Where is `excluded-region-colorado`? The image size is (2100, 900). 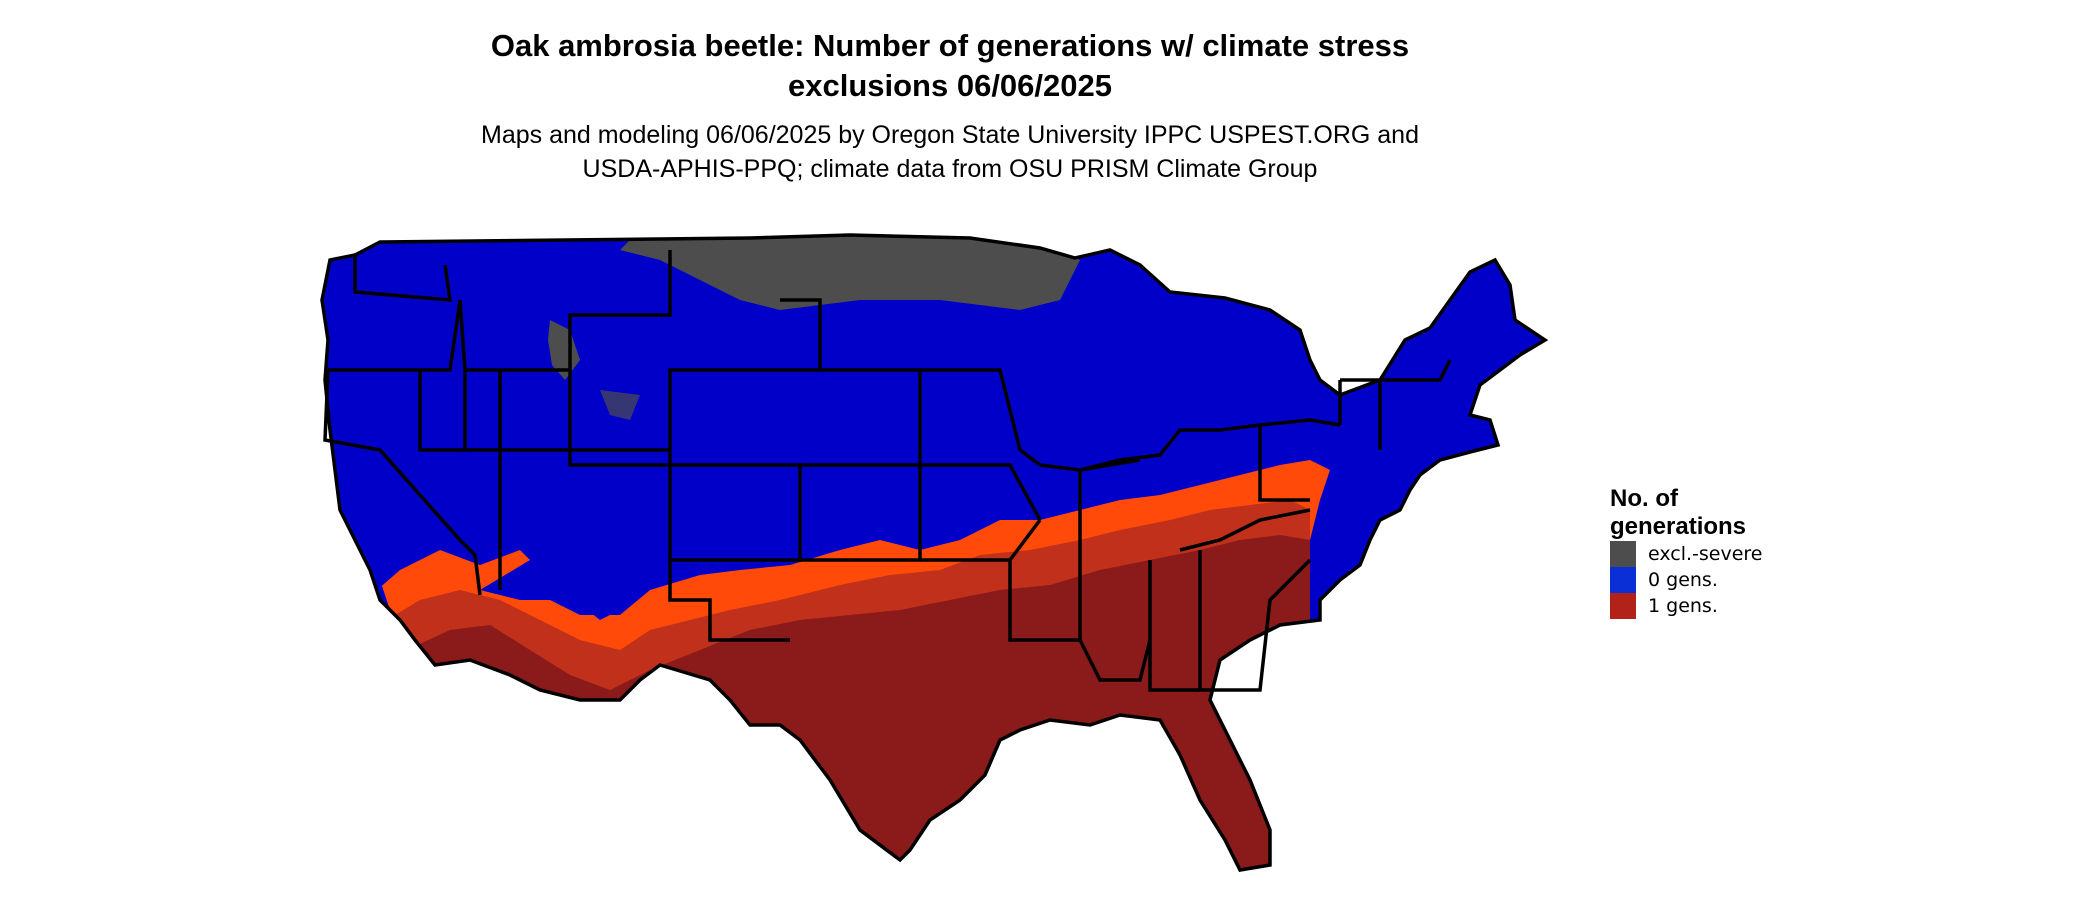
excluded-region-colorado is located at coordinates (620, 405).